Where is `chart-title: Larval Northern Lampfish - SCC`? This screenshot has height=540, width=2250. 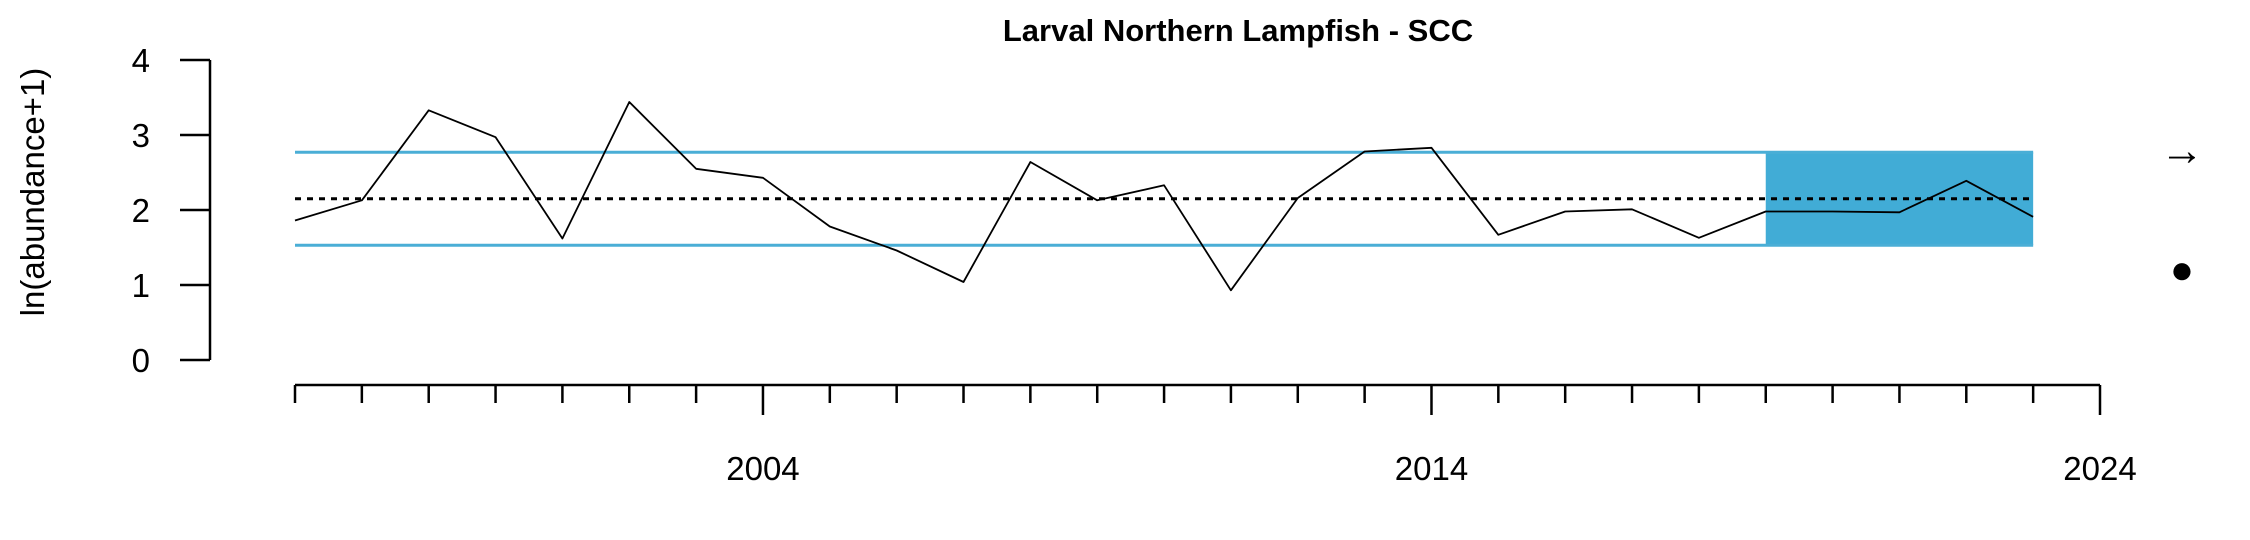 chart-title: Larval Northern Lampfish - SCC is located at coordinates (1238, 30).